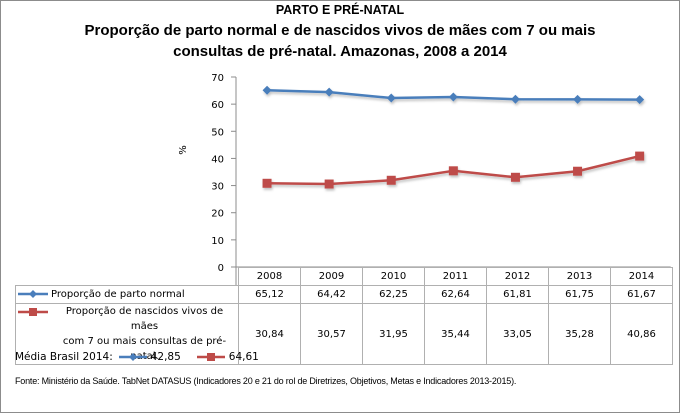  What do you see at coordinates (217, 132) in the screenshot?
I see `y-tick-label: 50` at bounding box center [217, 132].